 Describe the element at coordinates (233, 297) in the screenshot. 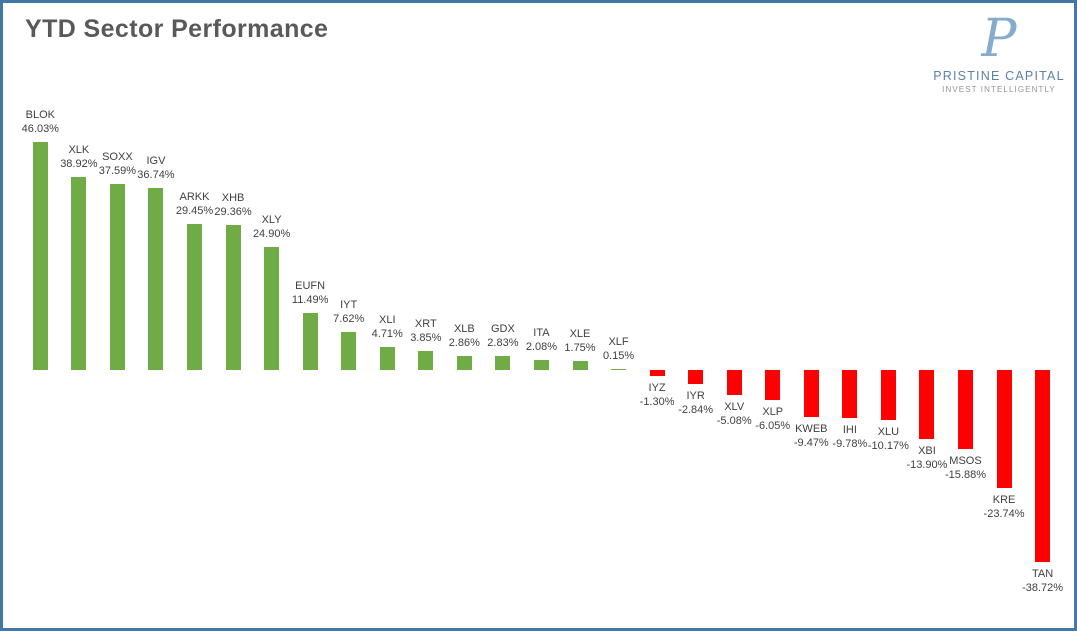

I see `bar-XHB` at that location.